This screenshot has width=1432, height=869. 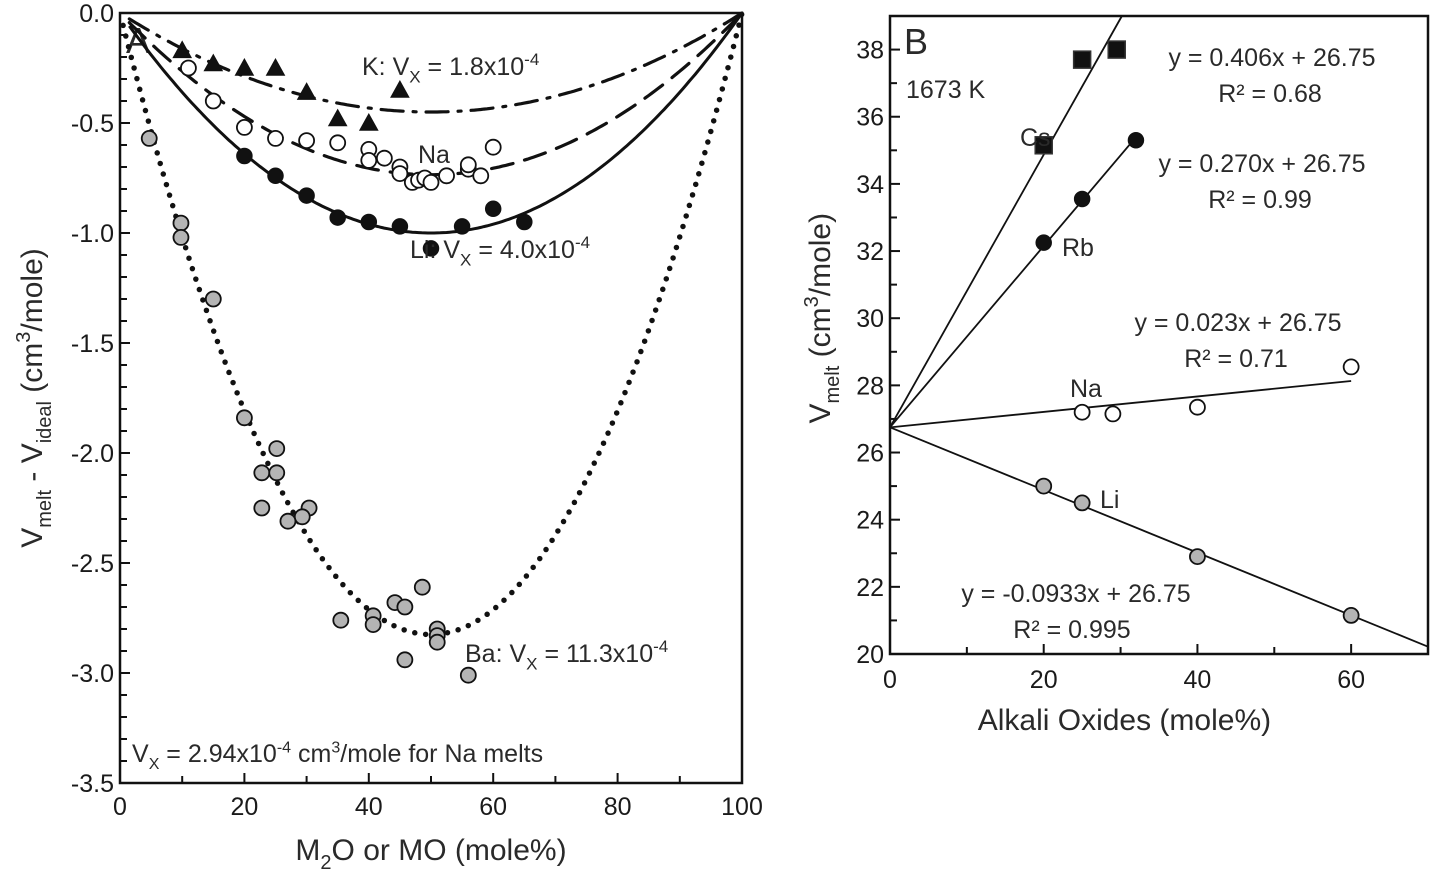 I want to click on x-tick-label: 20, so click(x=1044, y=680).